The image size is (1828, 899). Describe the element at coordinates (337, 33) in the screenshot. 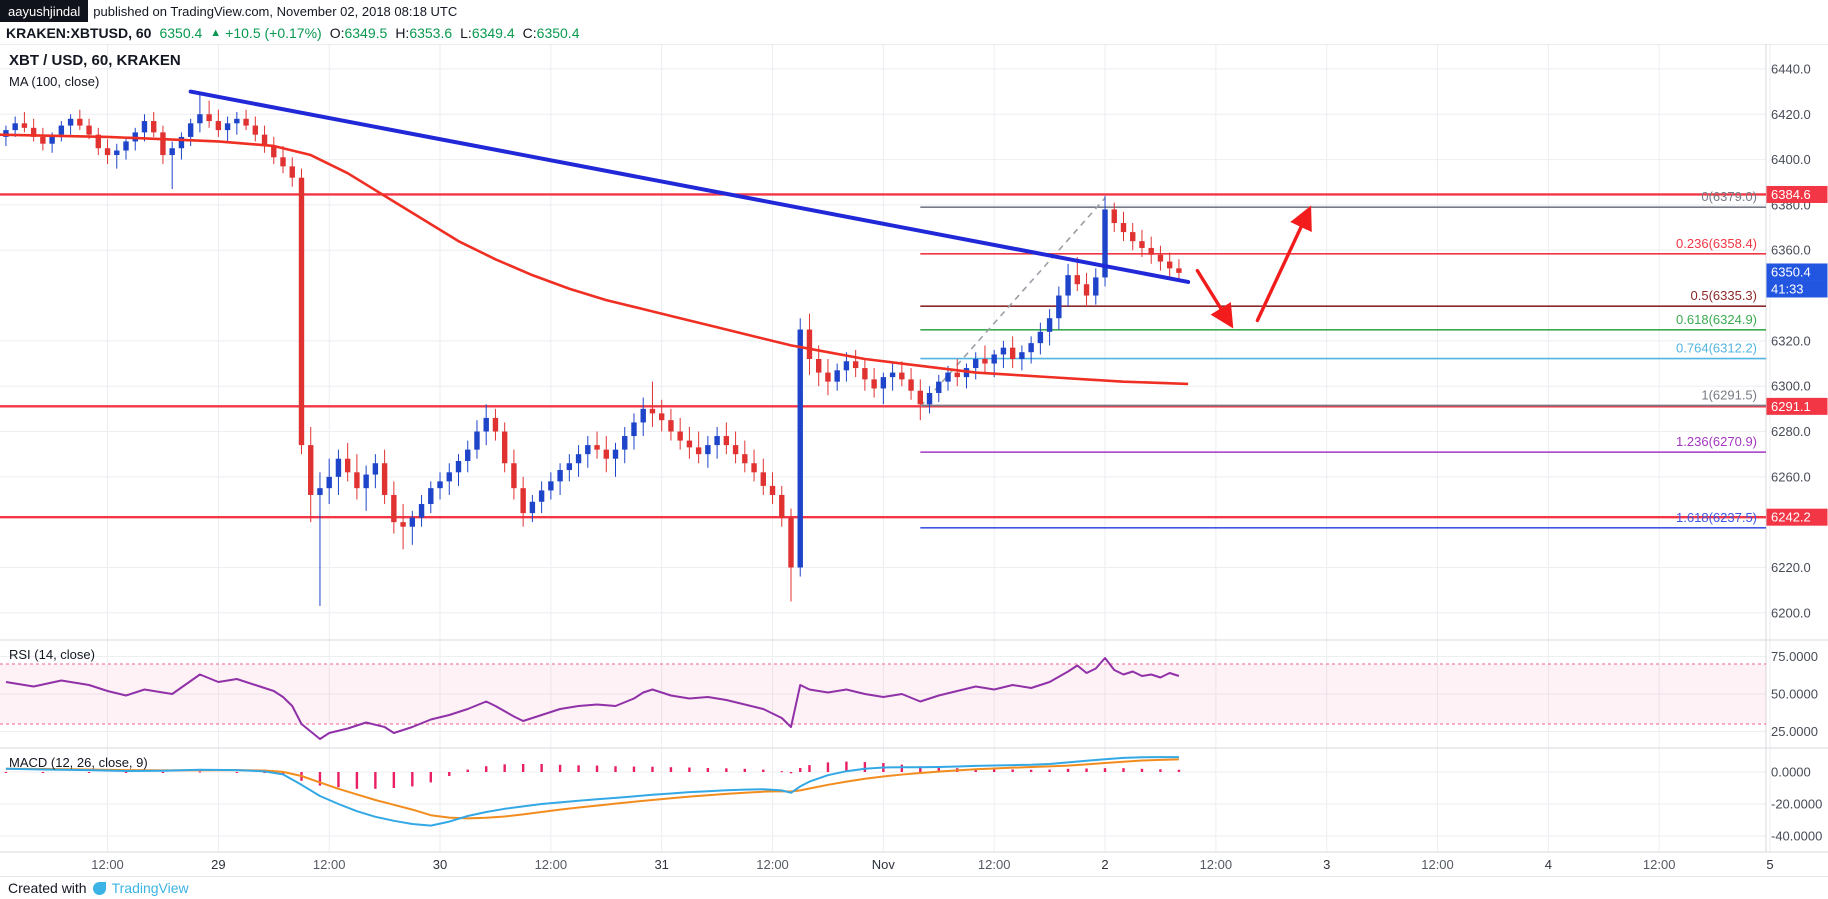

I see `open-label: O:` at that location.